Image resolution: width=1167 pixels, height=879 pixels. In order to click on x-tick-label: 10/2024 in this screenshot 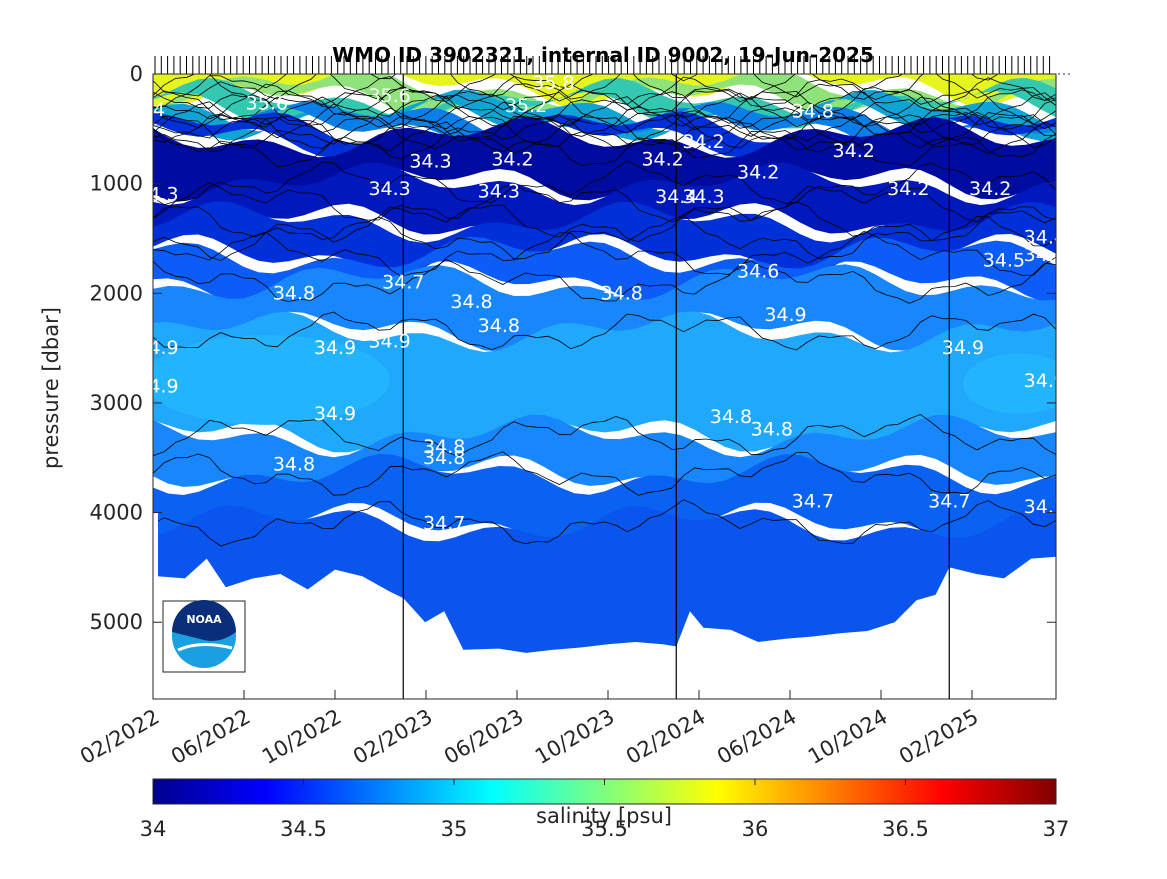, I will do `click(848, 737)`.